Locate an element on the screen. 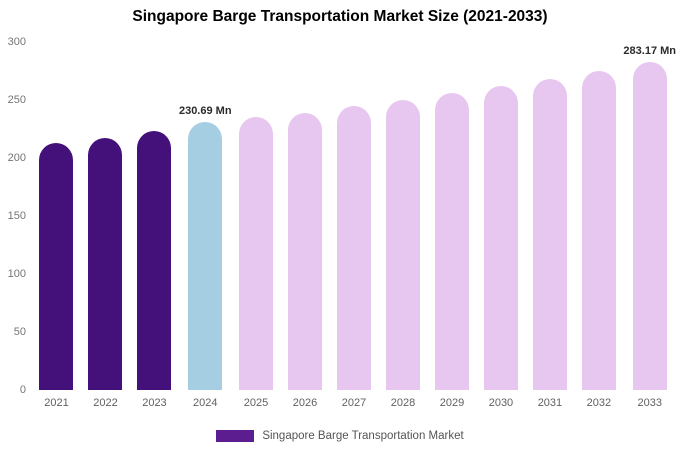  legend-swatch is located at coordinates (235, 436).